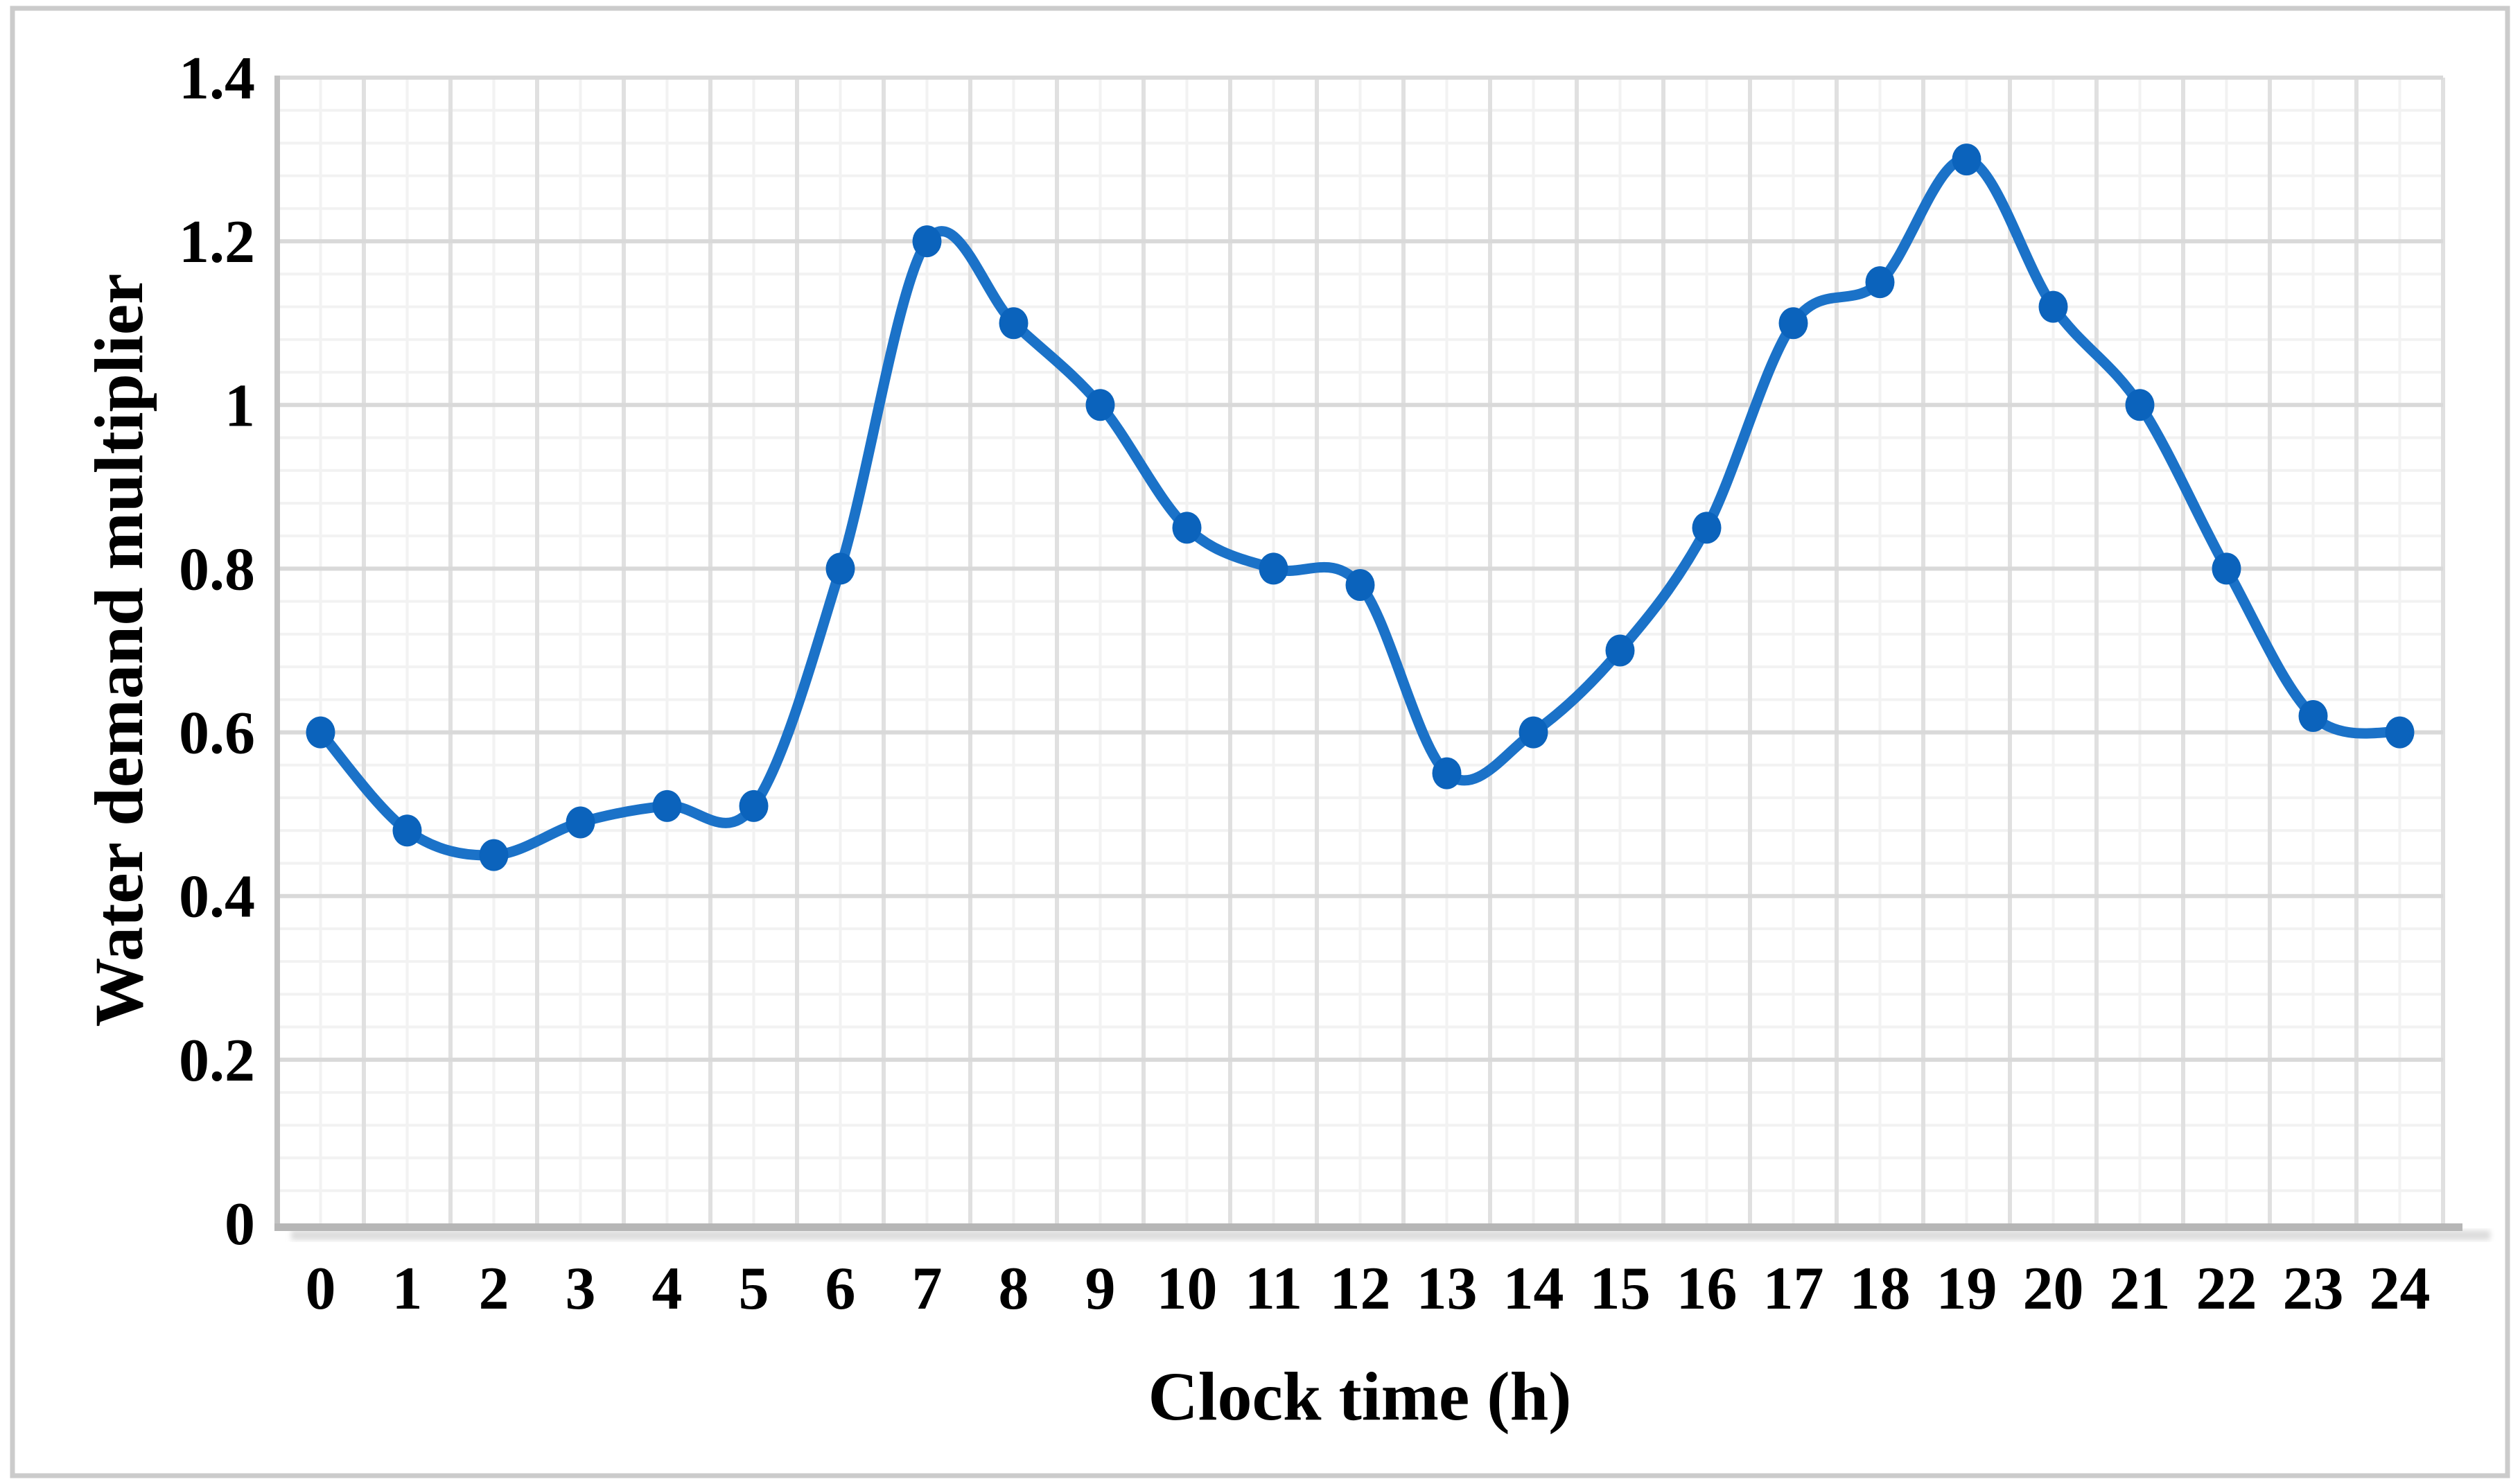 The height and width of the screenshot is (1484, 2520). Describe the element at coordinates (927, 1288) in the screenshot. I see `x-tick-7: 7` at that location.